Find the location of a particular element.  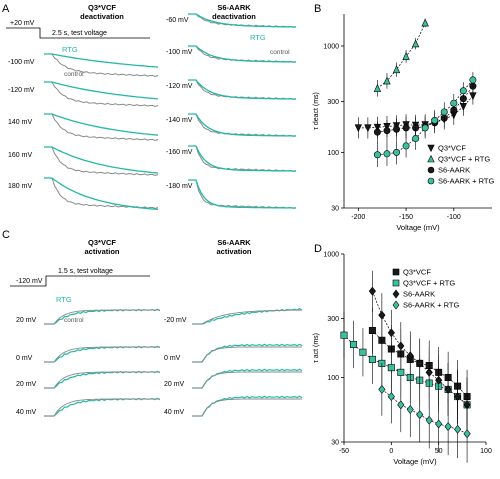

legend-label: S6-AARK + RTG is located at coordinates (431, 305).